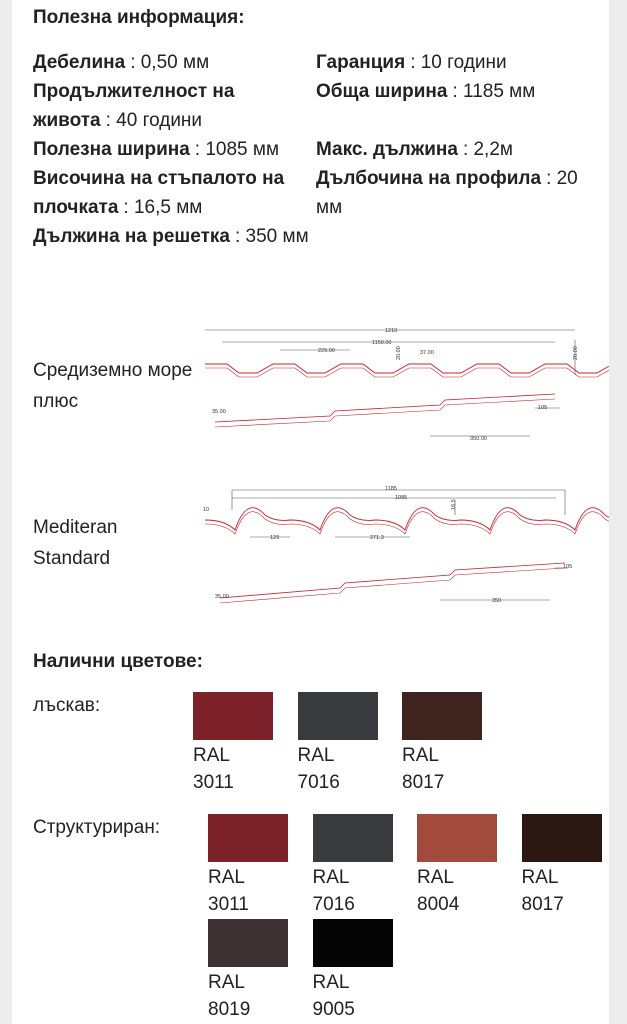  Describe the element at coordinates (496, 601) in the screenshot. I see `dimension-label: 350` at that location.